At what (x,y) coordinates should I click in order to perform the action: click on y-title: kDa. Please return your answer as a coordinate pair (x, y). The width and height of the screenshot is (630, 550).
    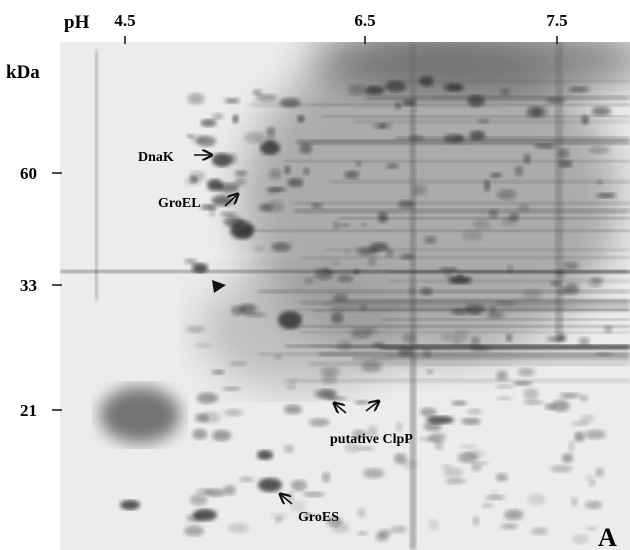
    Looking at the image, I should click on (23, 72).